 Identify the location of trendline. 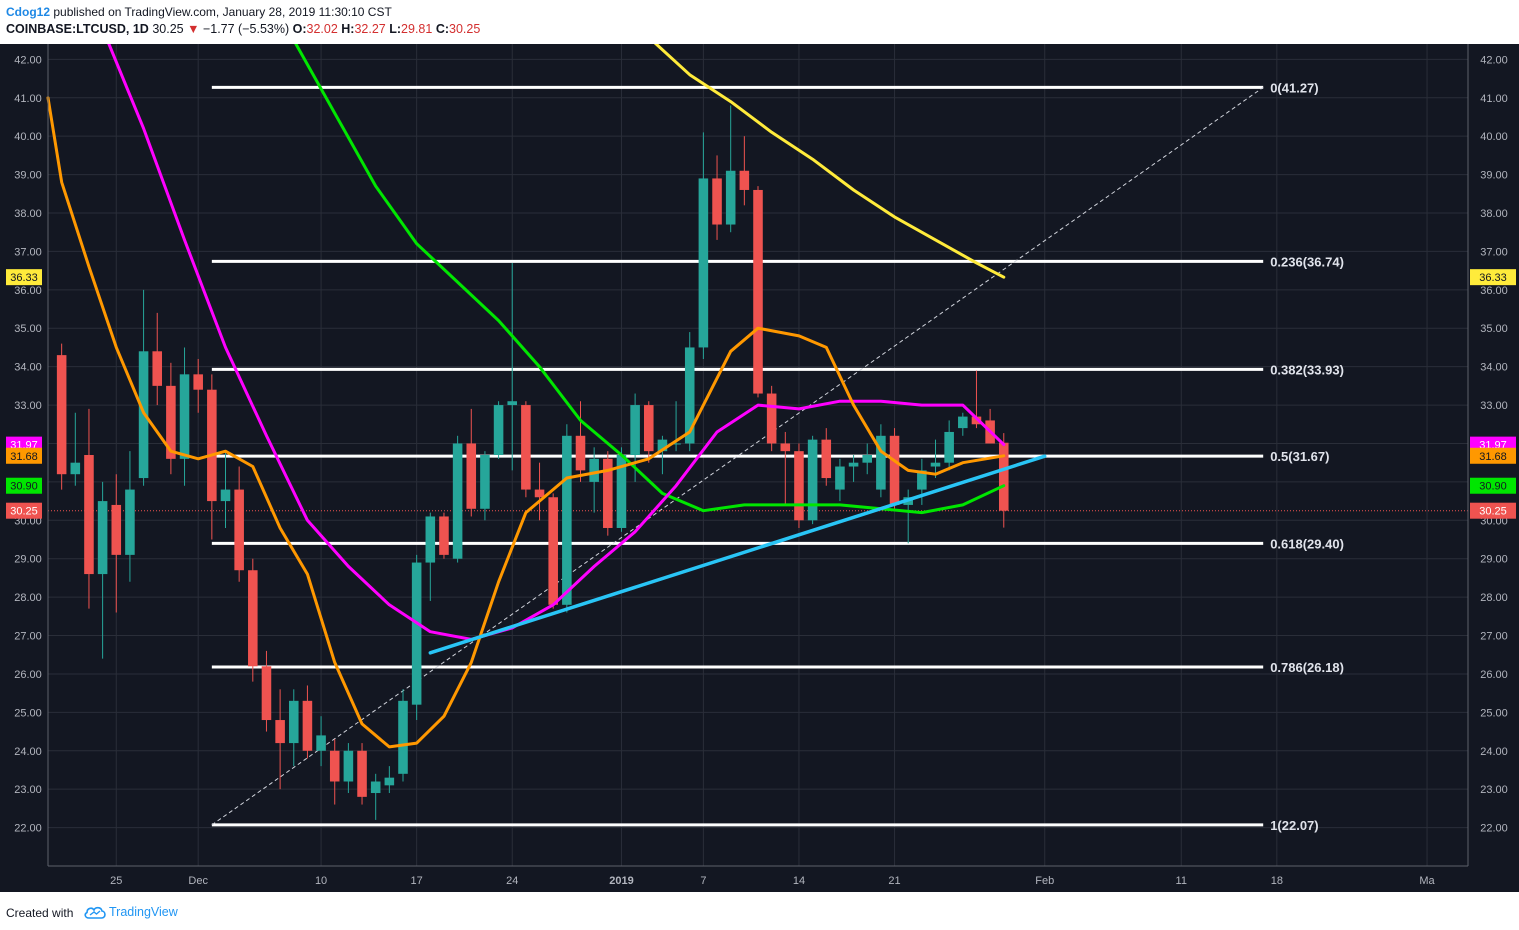
(737, 554).